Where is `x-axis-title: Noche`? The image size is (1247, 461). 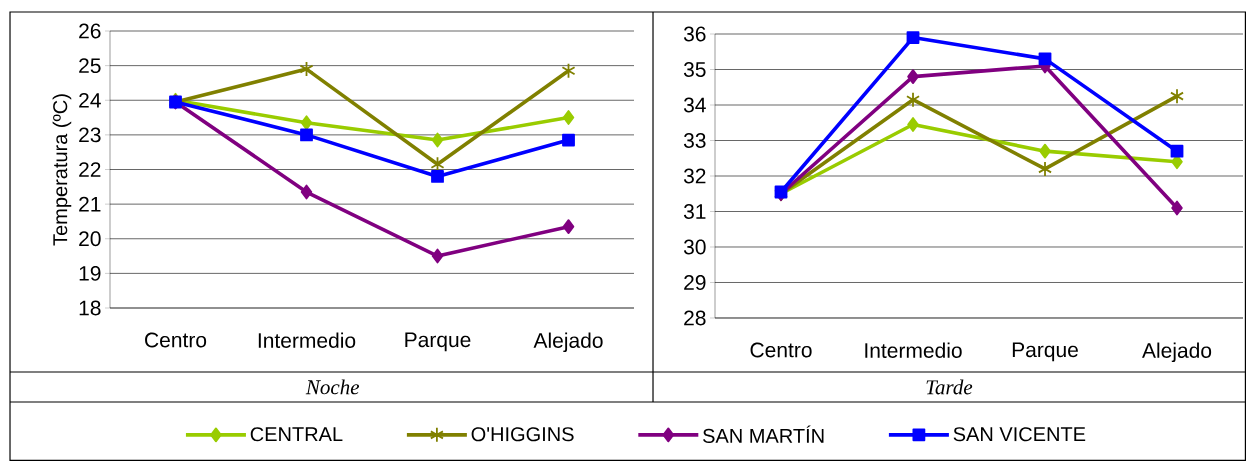 x-axis-title: Noche is located at coordinates (332, 387).